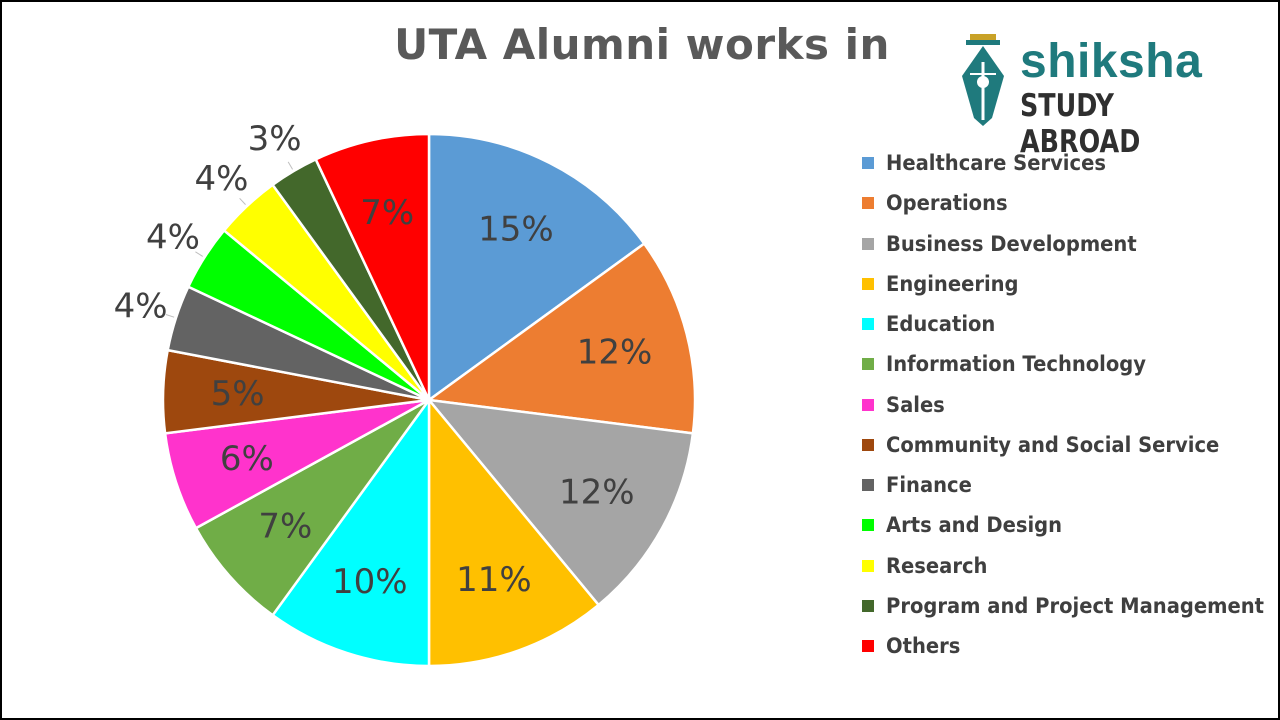  I want to click on pie-slice-engineering, so click(514, 532).